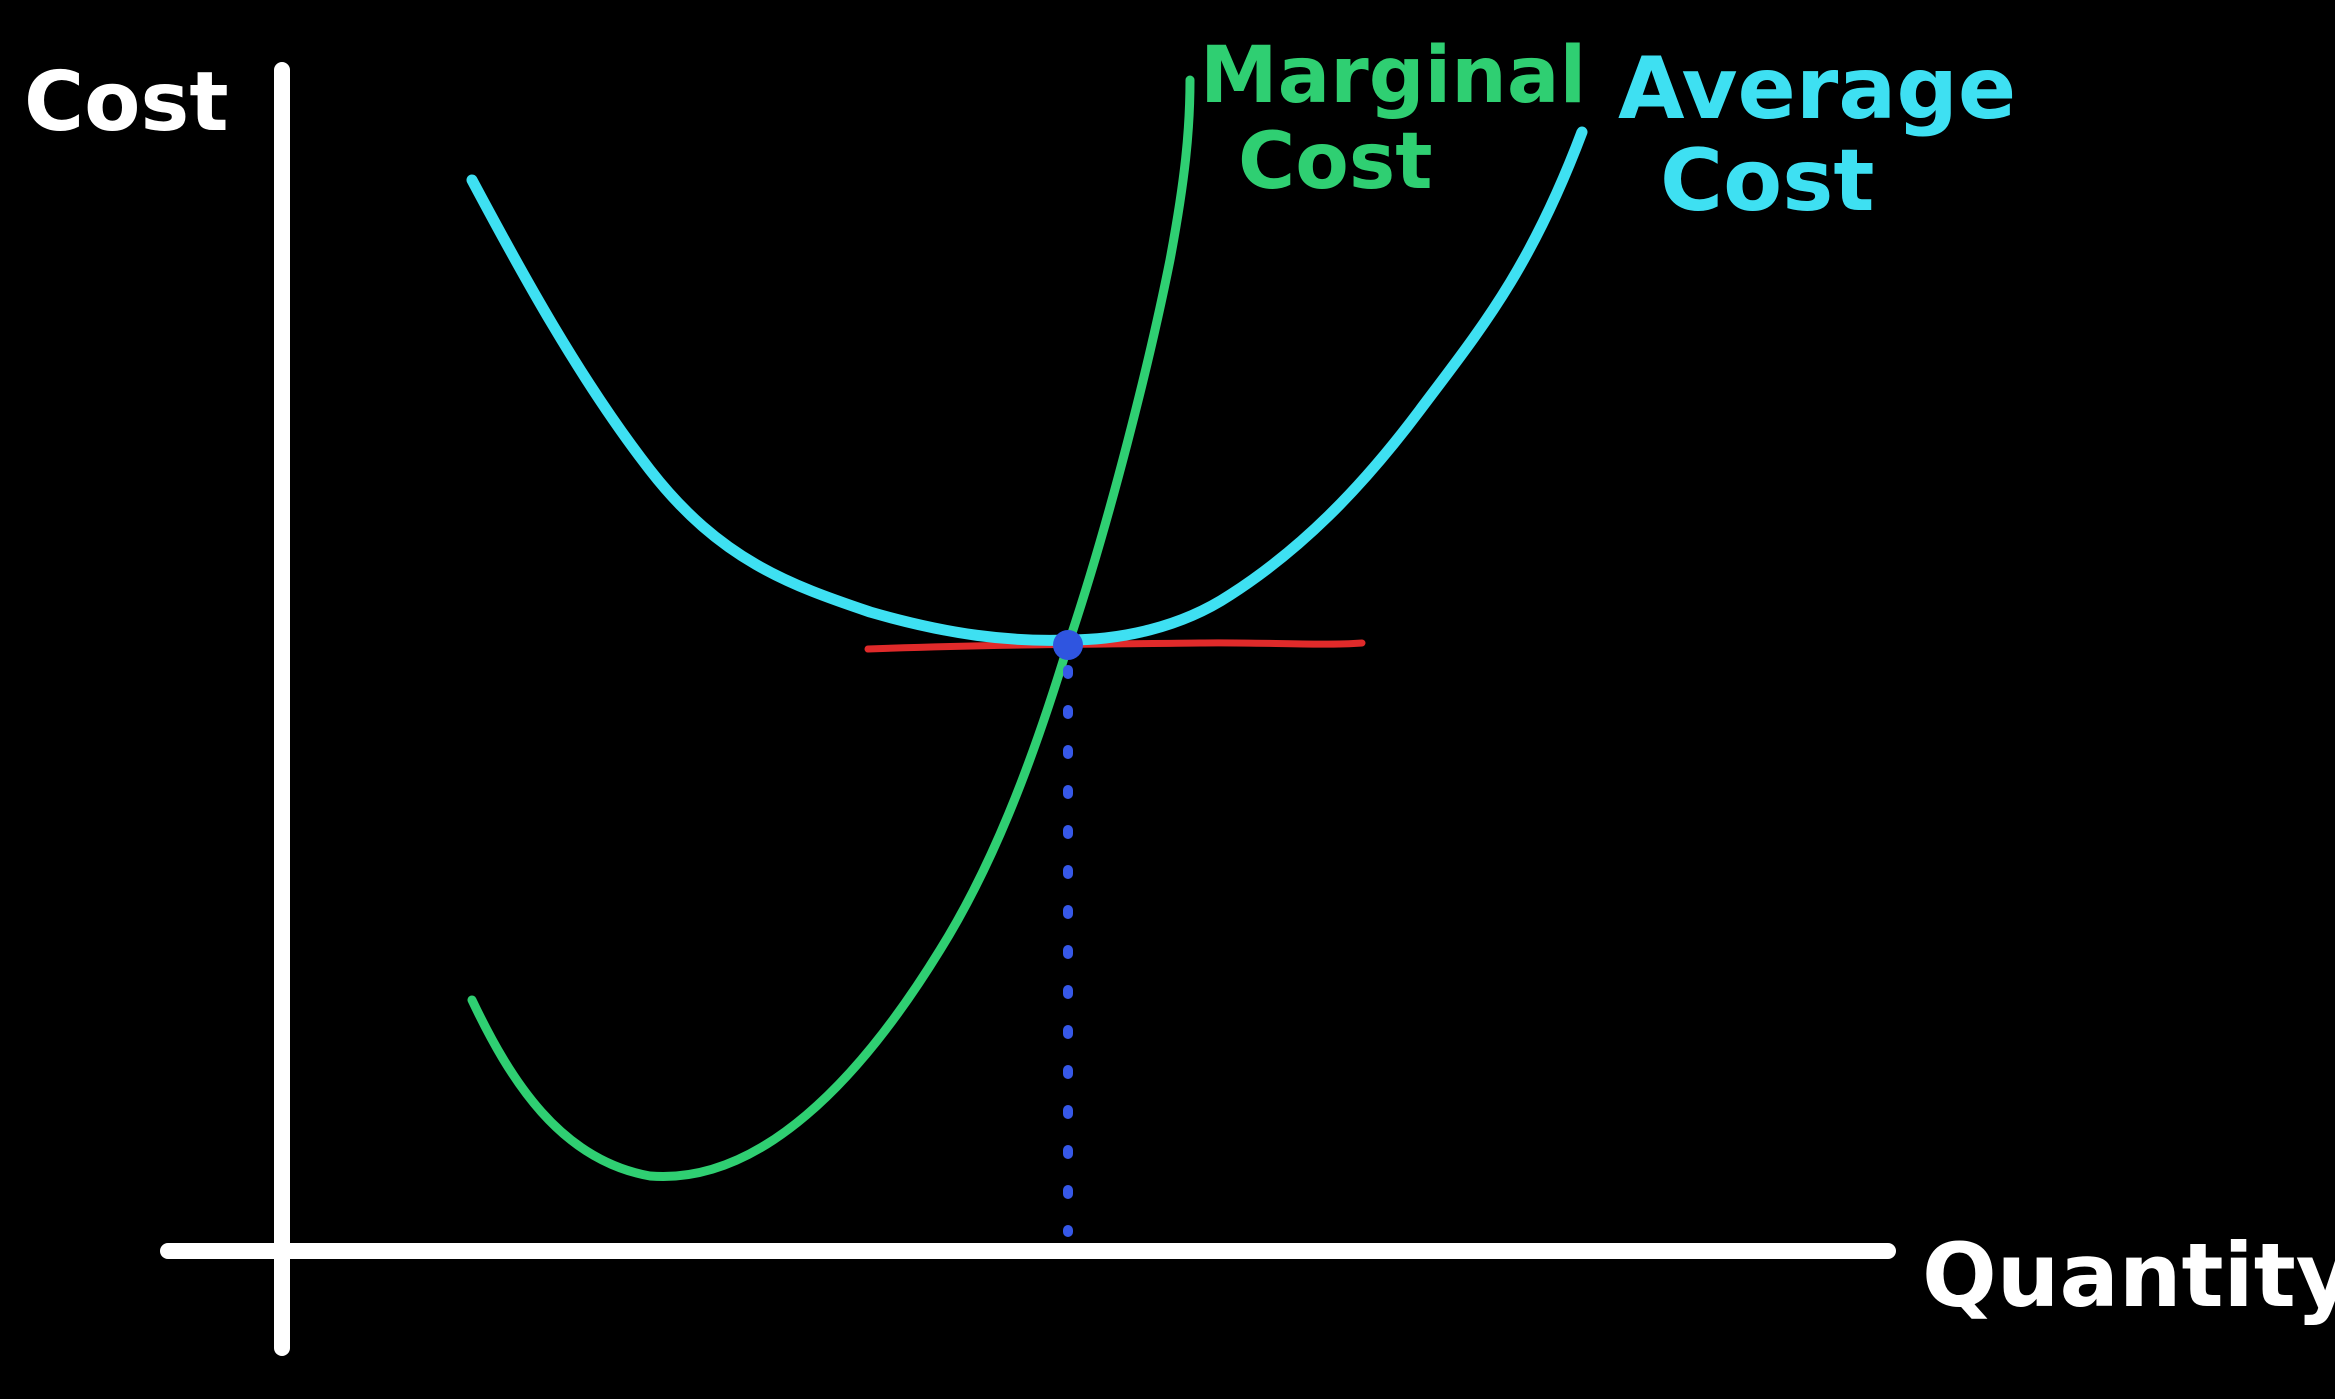  Describe the element at coordinates (1335, 162) in the screenshot. I see `marginal-cost-label-line2: Cost` at that location.